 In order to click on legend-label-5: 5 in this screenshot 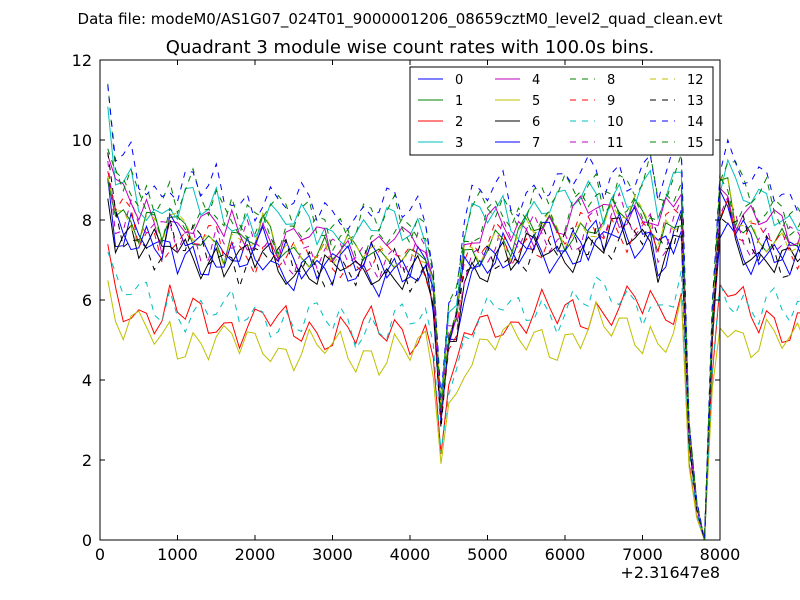, I will do `click(536, 101)`.